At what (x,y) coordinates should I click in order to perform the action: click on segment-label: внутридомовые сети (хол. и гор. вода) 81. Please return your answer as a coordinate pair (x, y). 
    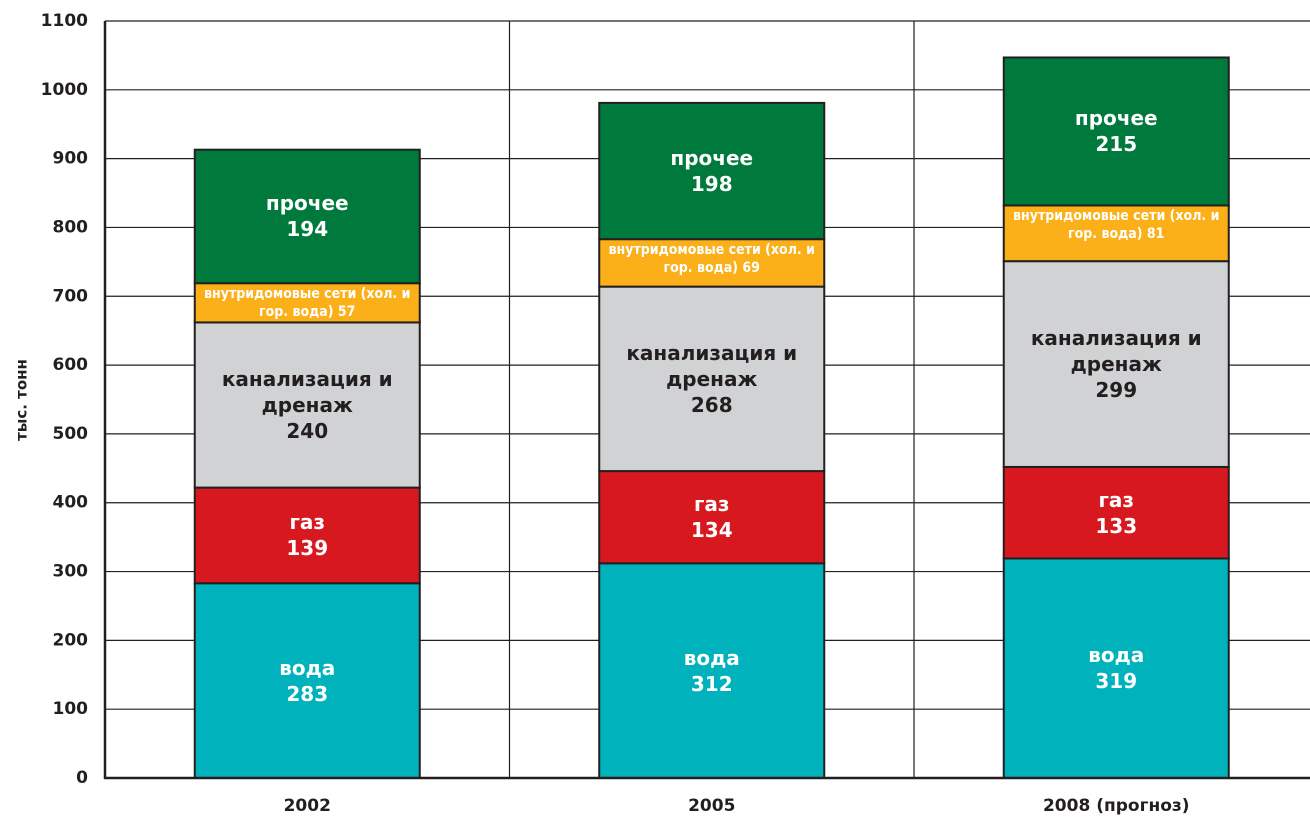
    Looking at the image, I should click on (1116, 233).